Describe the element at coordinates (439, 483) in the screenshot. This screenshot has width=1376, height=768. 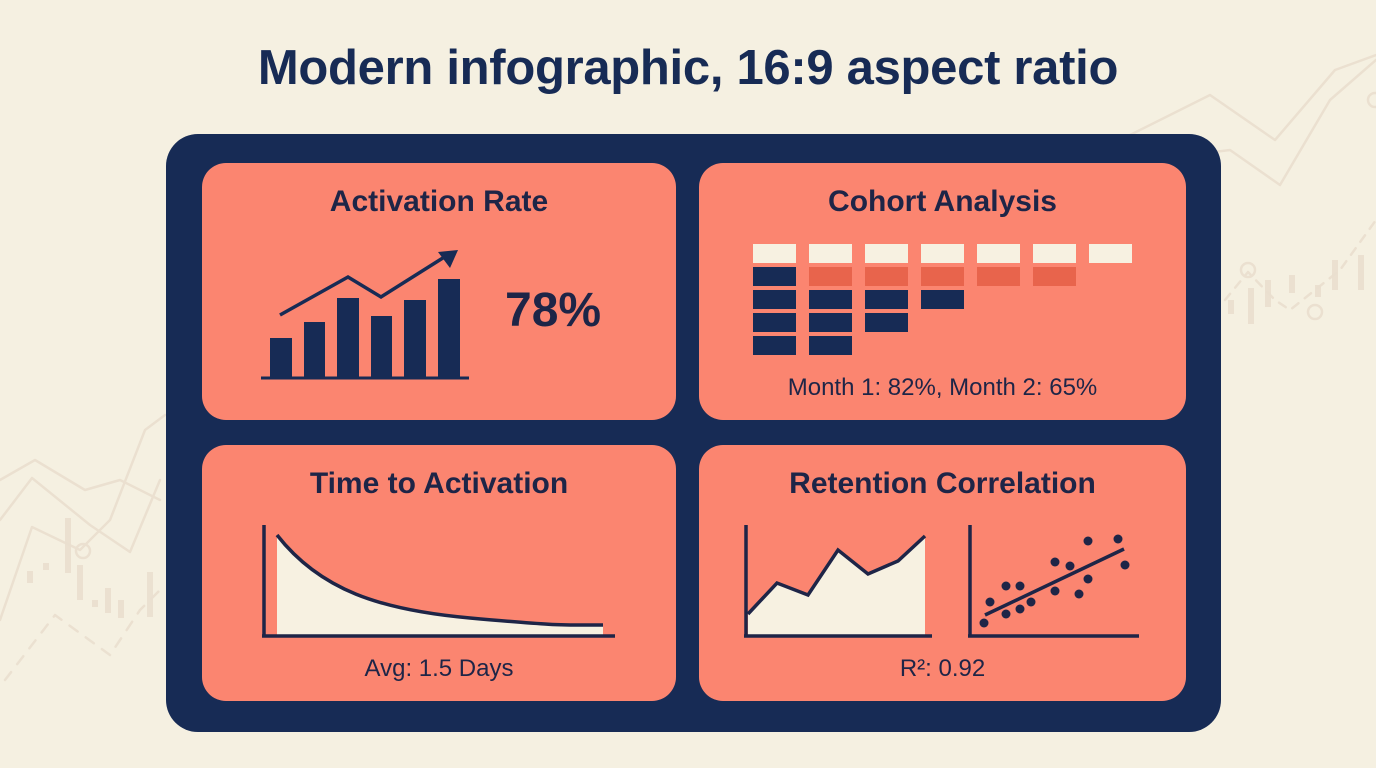
I see `panel-title: Time to Activation` at that location.